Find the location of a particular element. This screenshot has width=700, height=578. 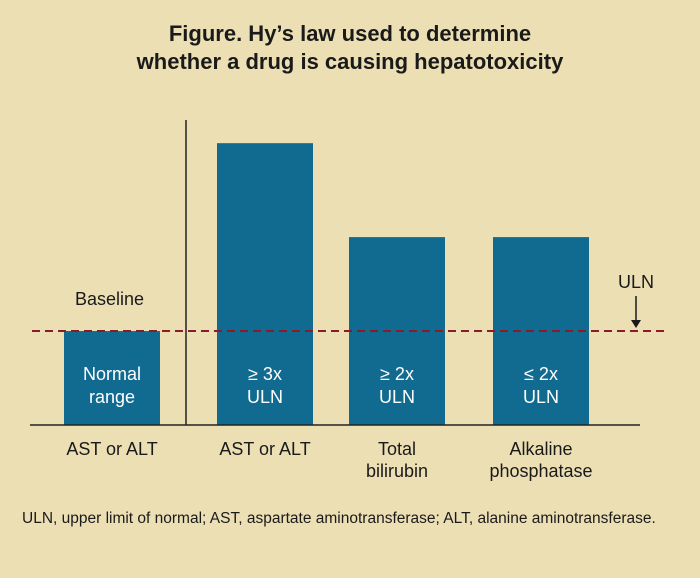

bar-3-label-line-2: ULN is located at coordinates (397, 397).